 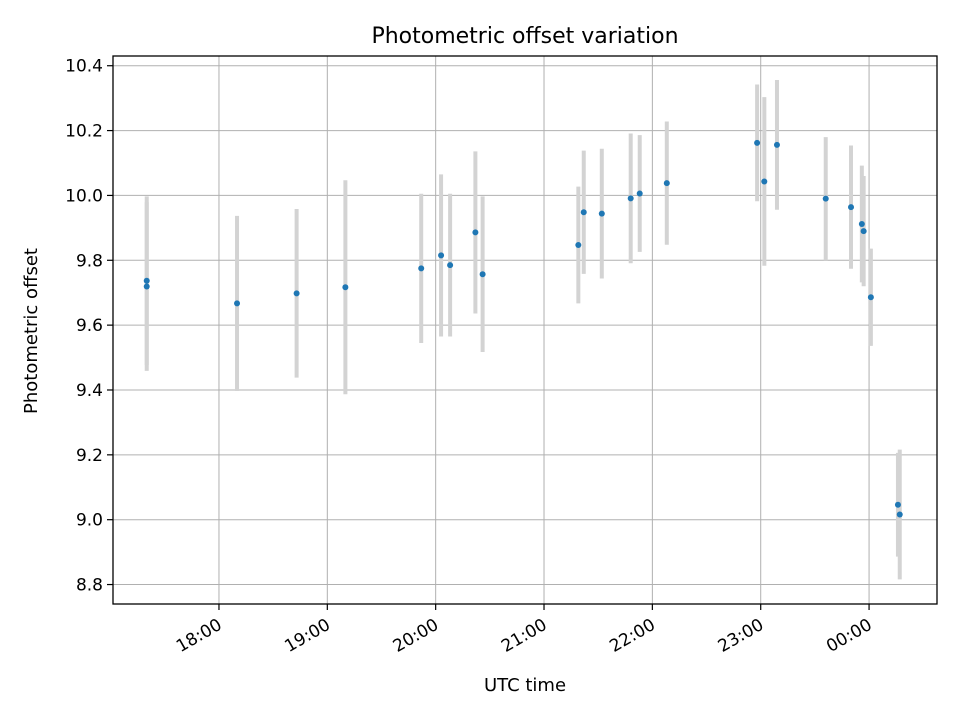 What do you see at coordinates (84, 132) in the screenshot?
I see `y-tick-label: 10.2` at bounding box center [84, 132].